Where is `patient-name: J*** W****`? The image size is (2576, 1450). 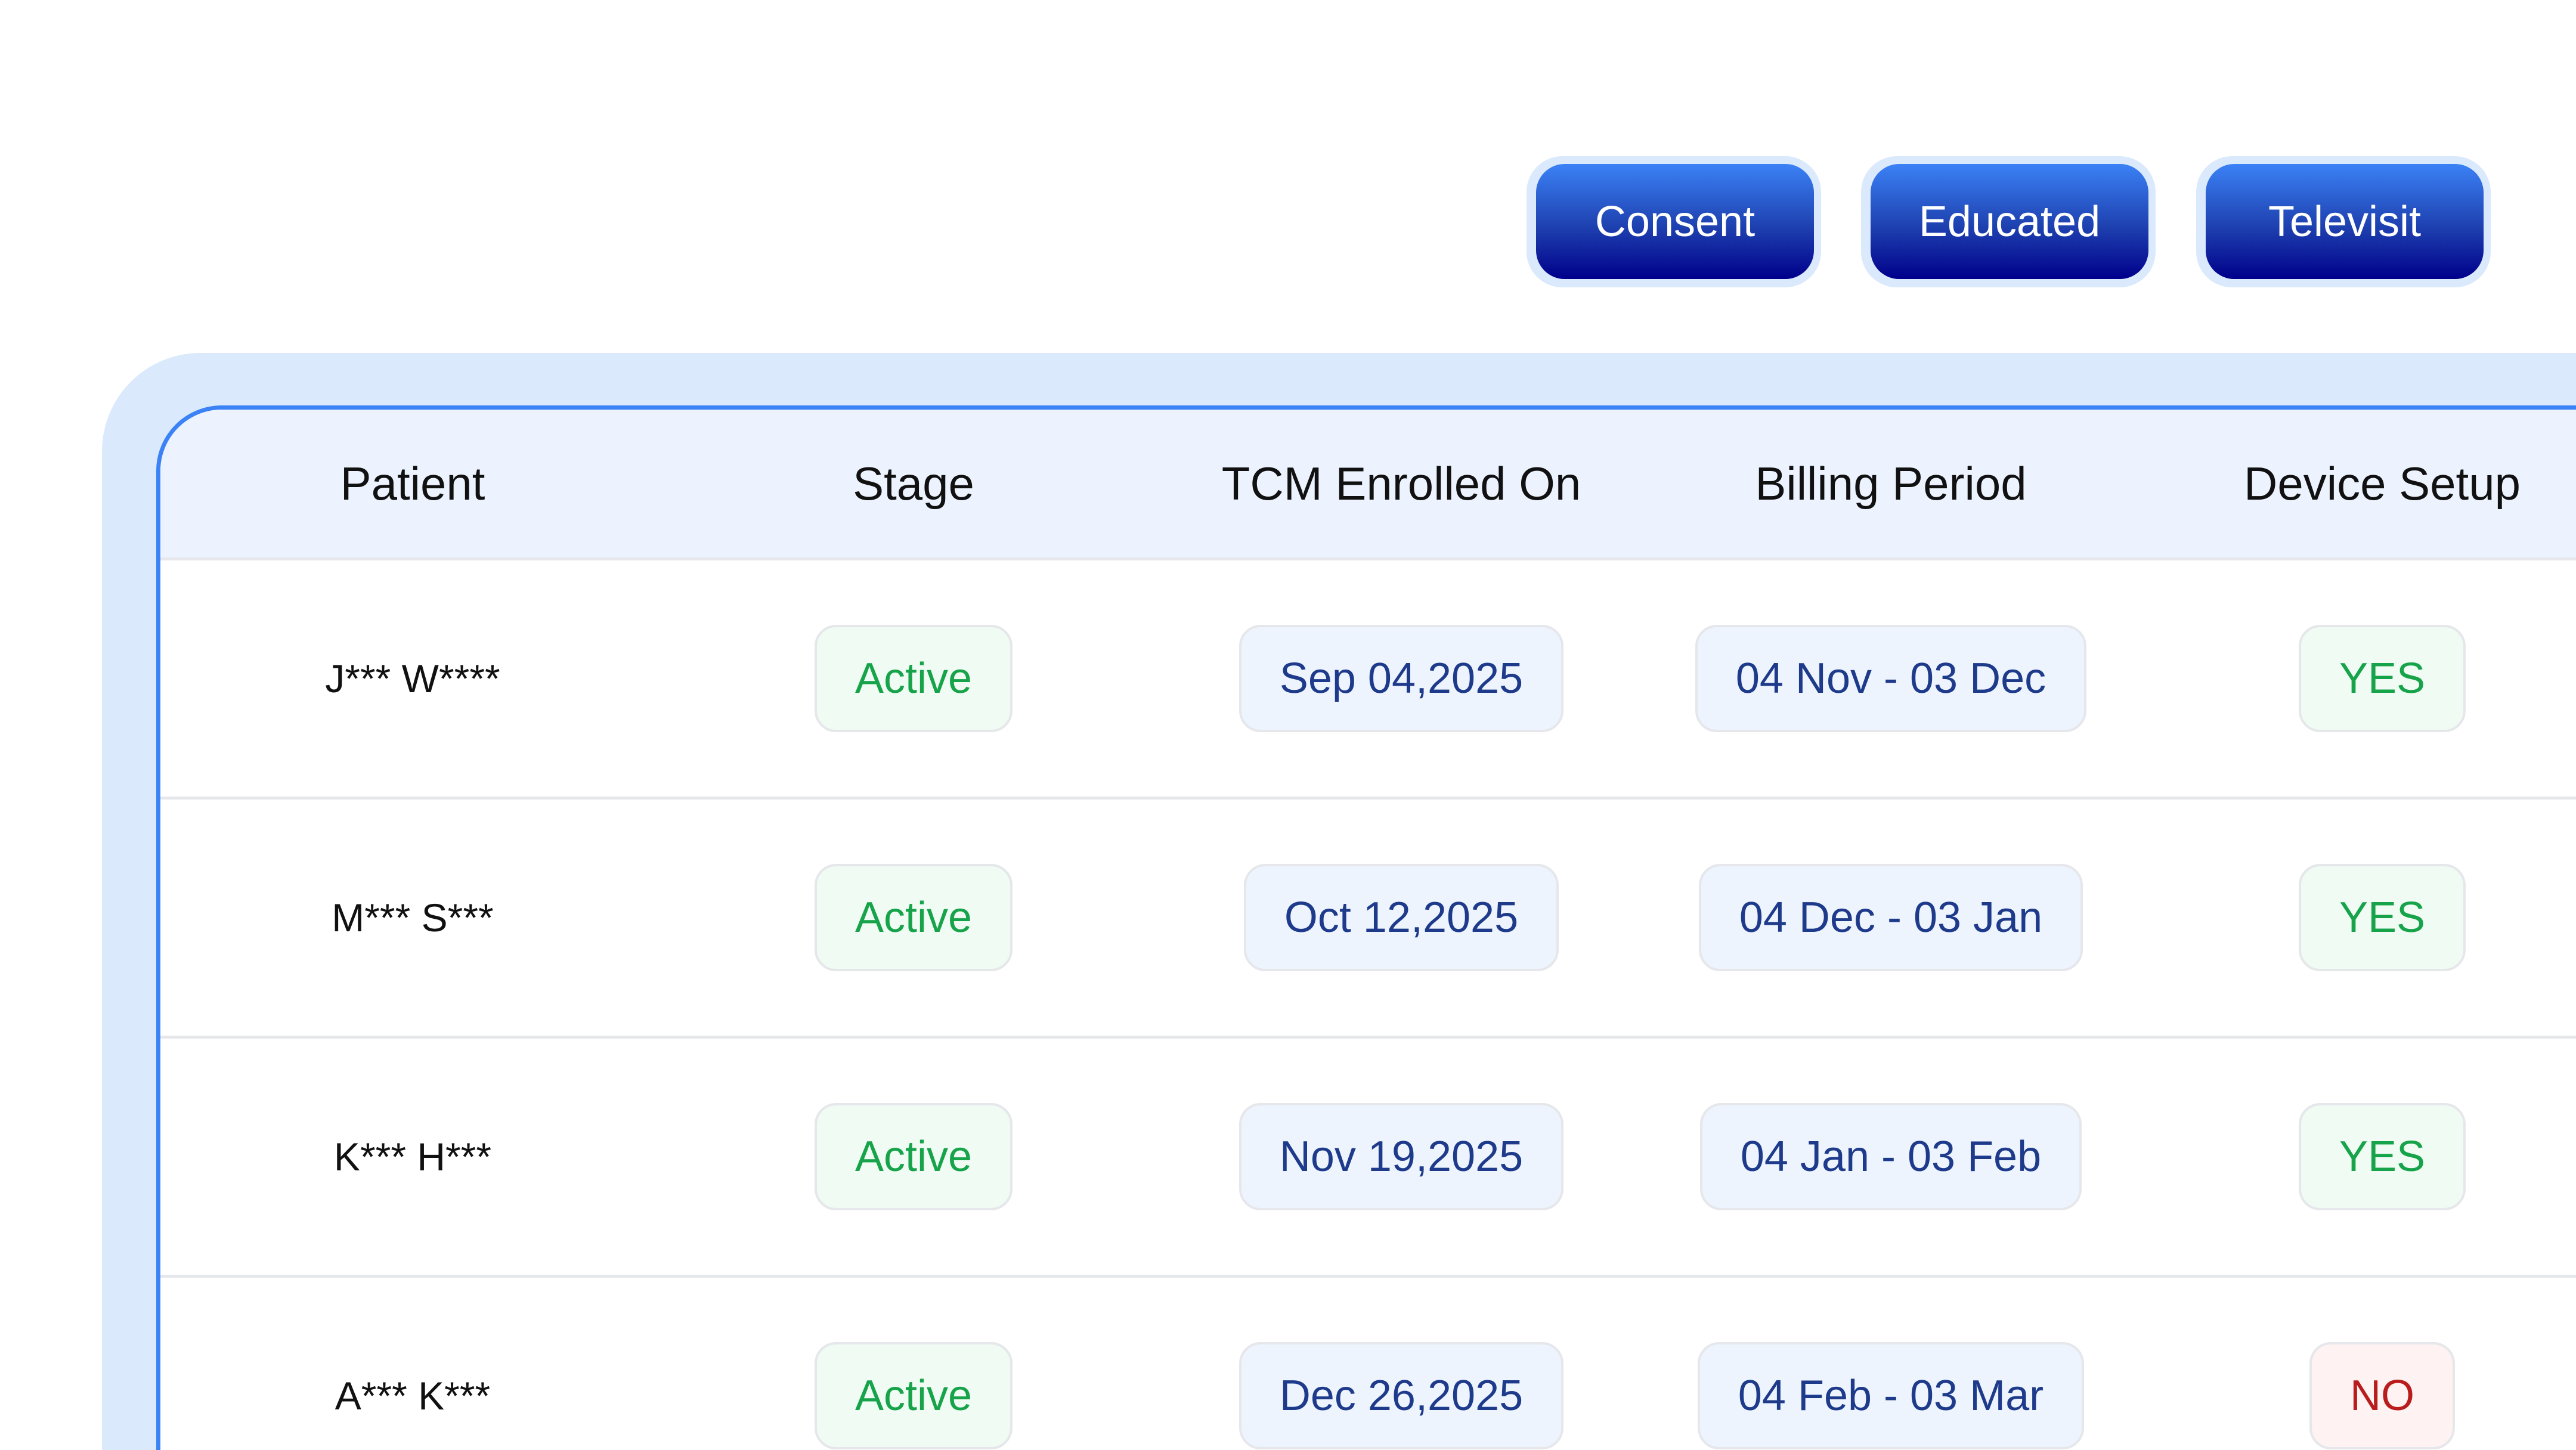 patient-name: J*** W**** is located at coordinates (413, 678).